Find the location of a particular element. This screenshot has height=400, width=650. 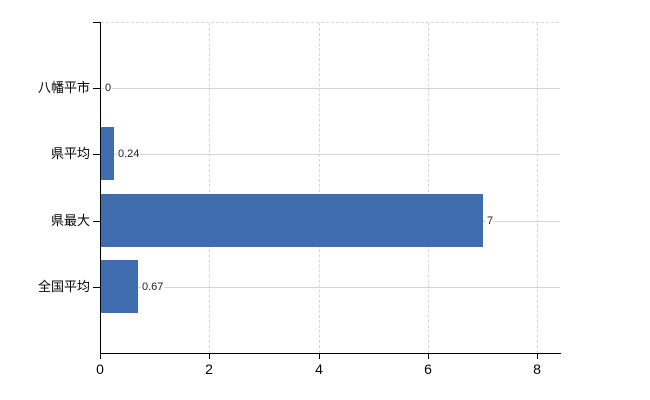

category-label: 全国平均 is located at coordinates (63, 286).